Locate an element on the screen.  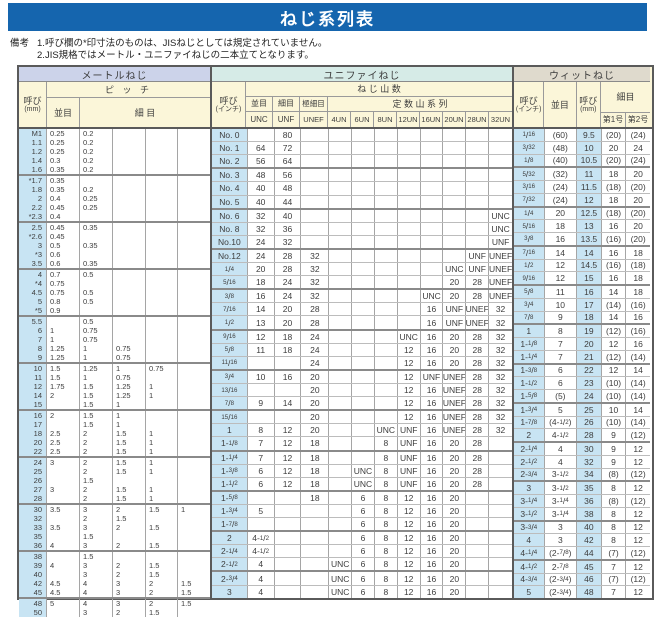
metric-size-cell: 7 is located at coordinates (33, 339).